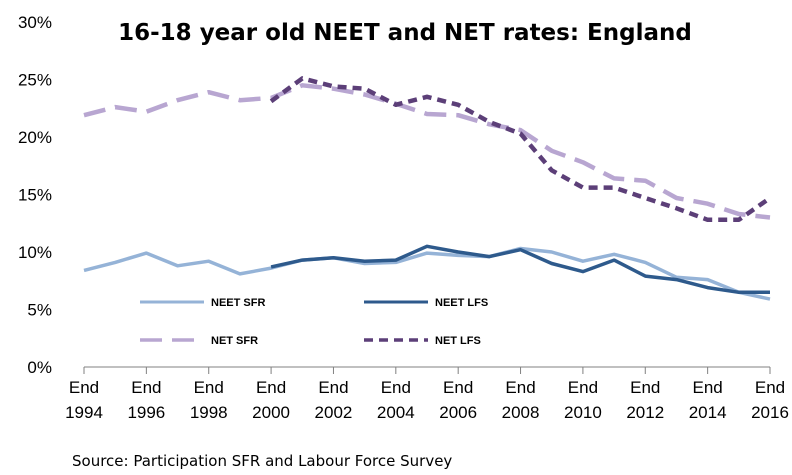  What do you see at coordinates (583, 412) in the screenshot?
I see `x-tick-label: 2010` at bounding box center [583, 412].